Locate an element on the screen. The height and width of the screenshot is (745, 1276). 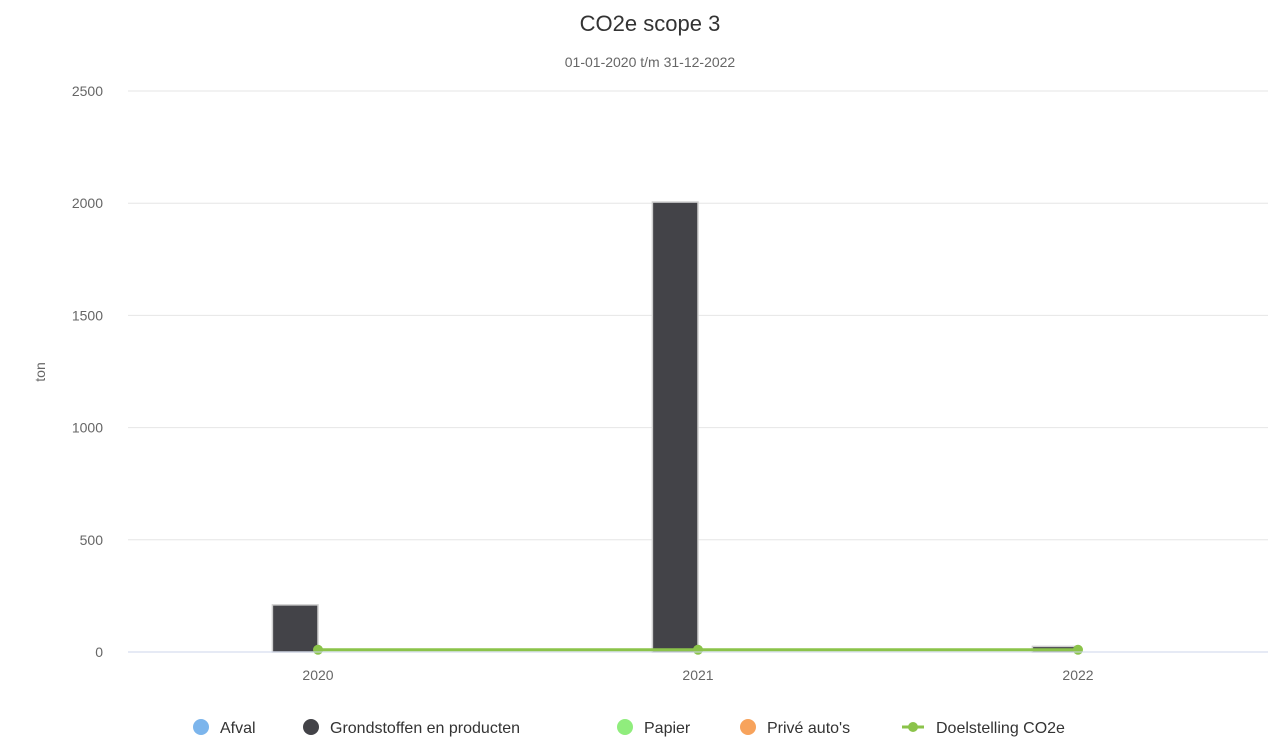
x-tick-label: 2020 is located at coordinates (317, 675).